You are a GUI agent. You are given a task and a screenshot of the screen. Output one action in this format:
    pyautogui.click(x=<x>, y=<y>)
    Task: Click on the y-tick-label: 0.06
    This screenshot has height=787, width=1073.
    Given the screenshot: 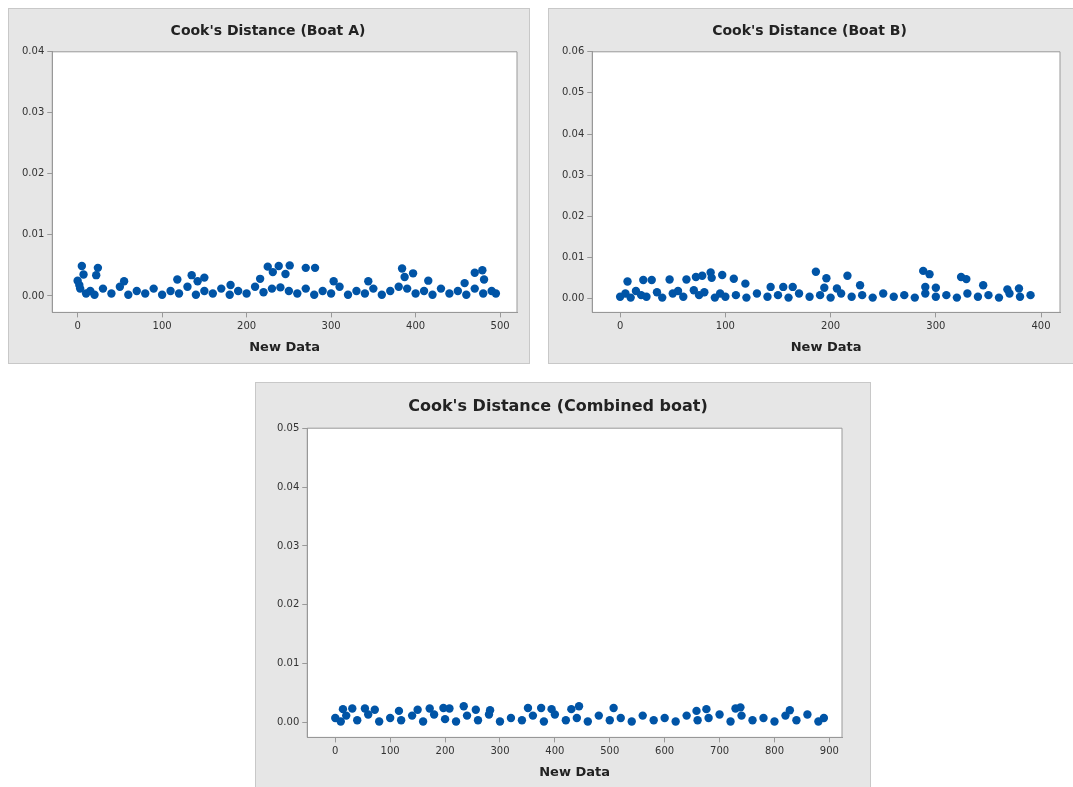 What is the action you would take?
    pyautogui.click(x=573, y=51)
    